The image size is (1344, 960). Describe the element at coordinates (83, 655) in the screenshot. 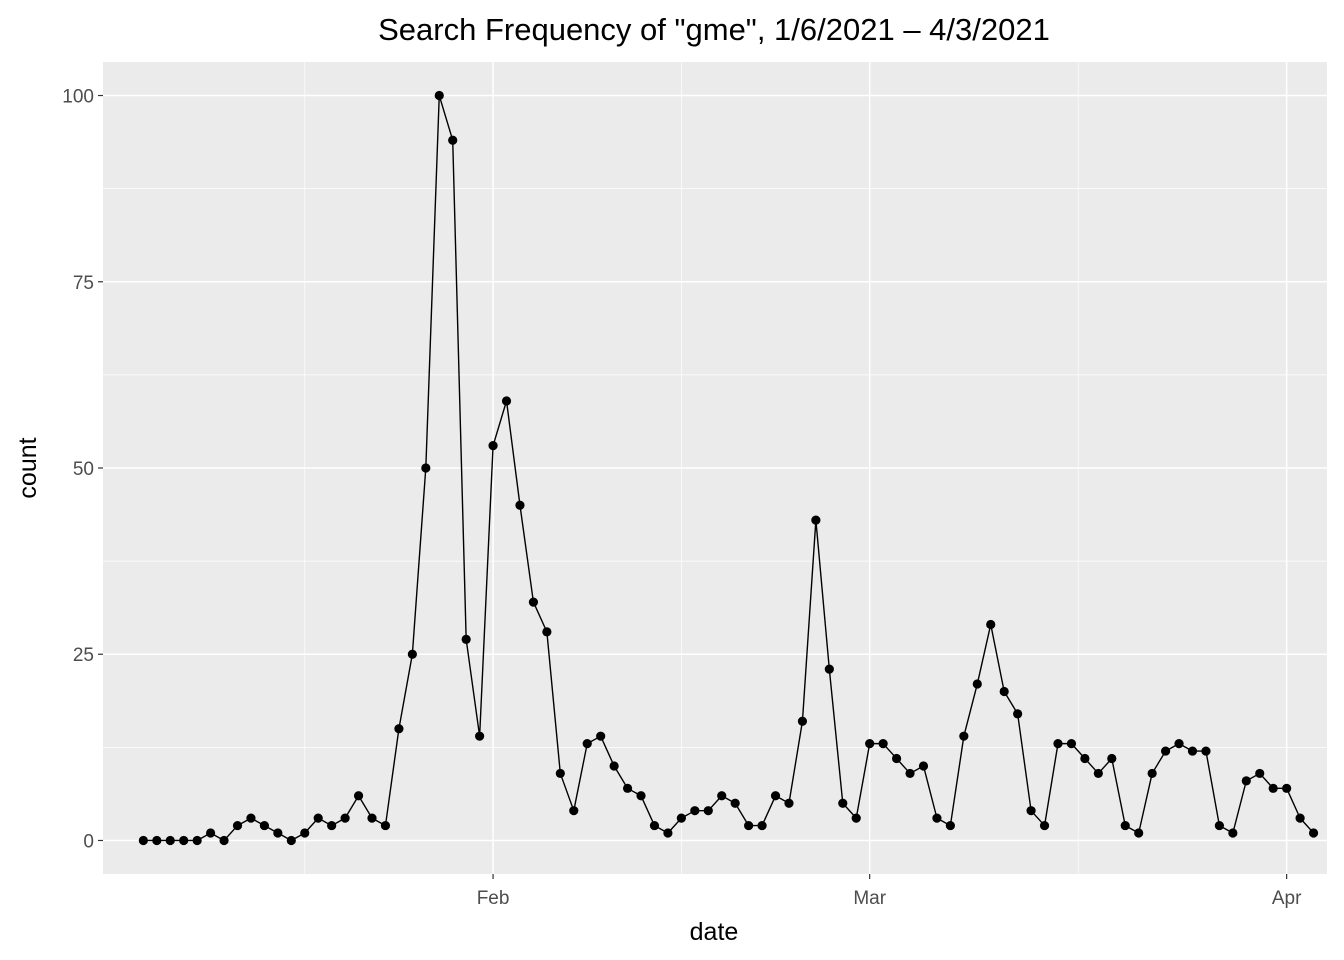

I see `y-tick-label: 25` at that location.